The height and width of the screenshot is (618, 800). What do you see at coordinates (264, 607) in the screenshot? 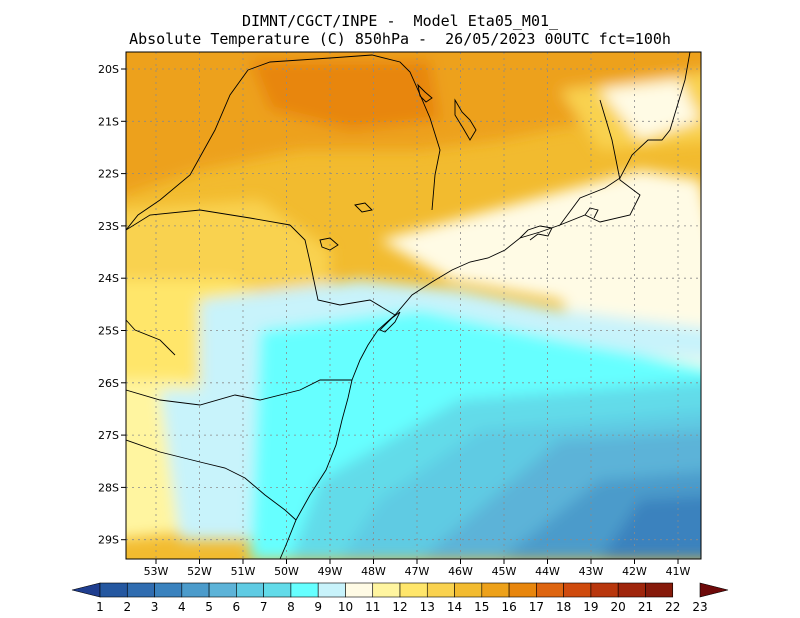
I see `colorbar-label: 7` at bounding box center [264, 607].